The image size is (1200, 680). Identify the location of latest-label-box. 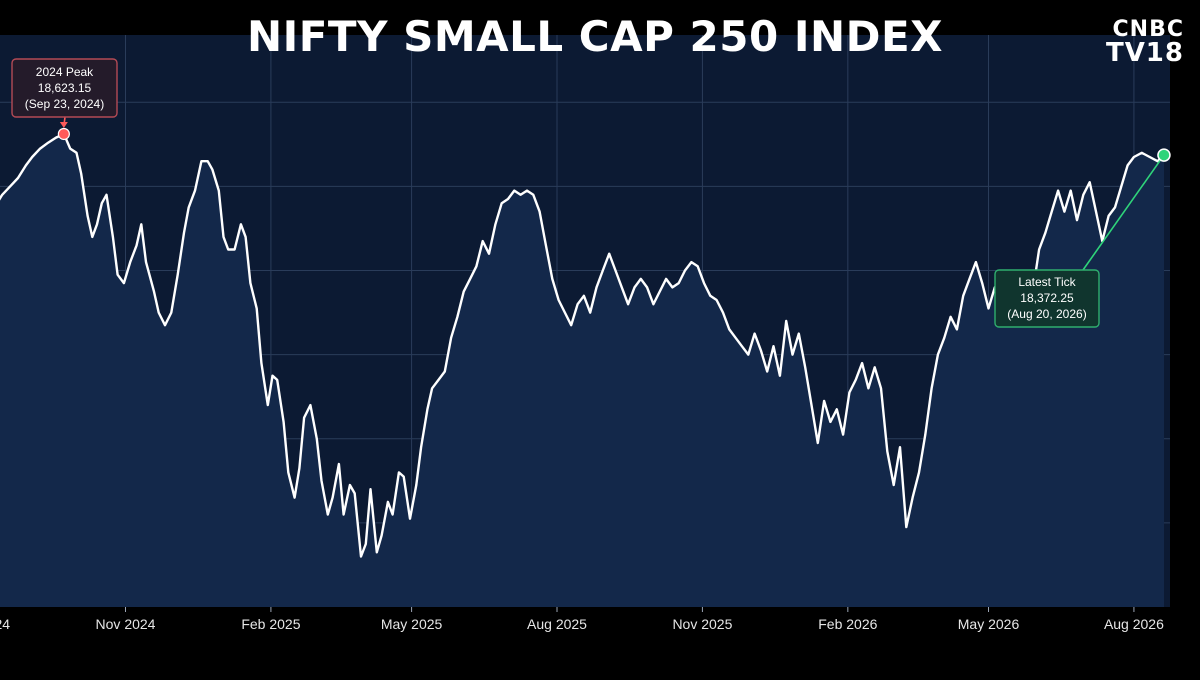
(1047, 298).